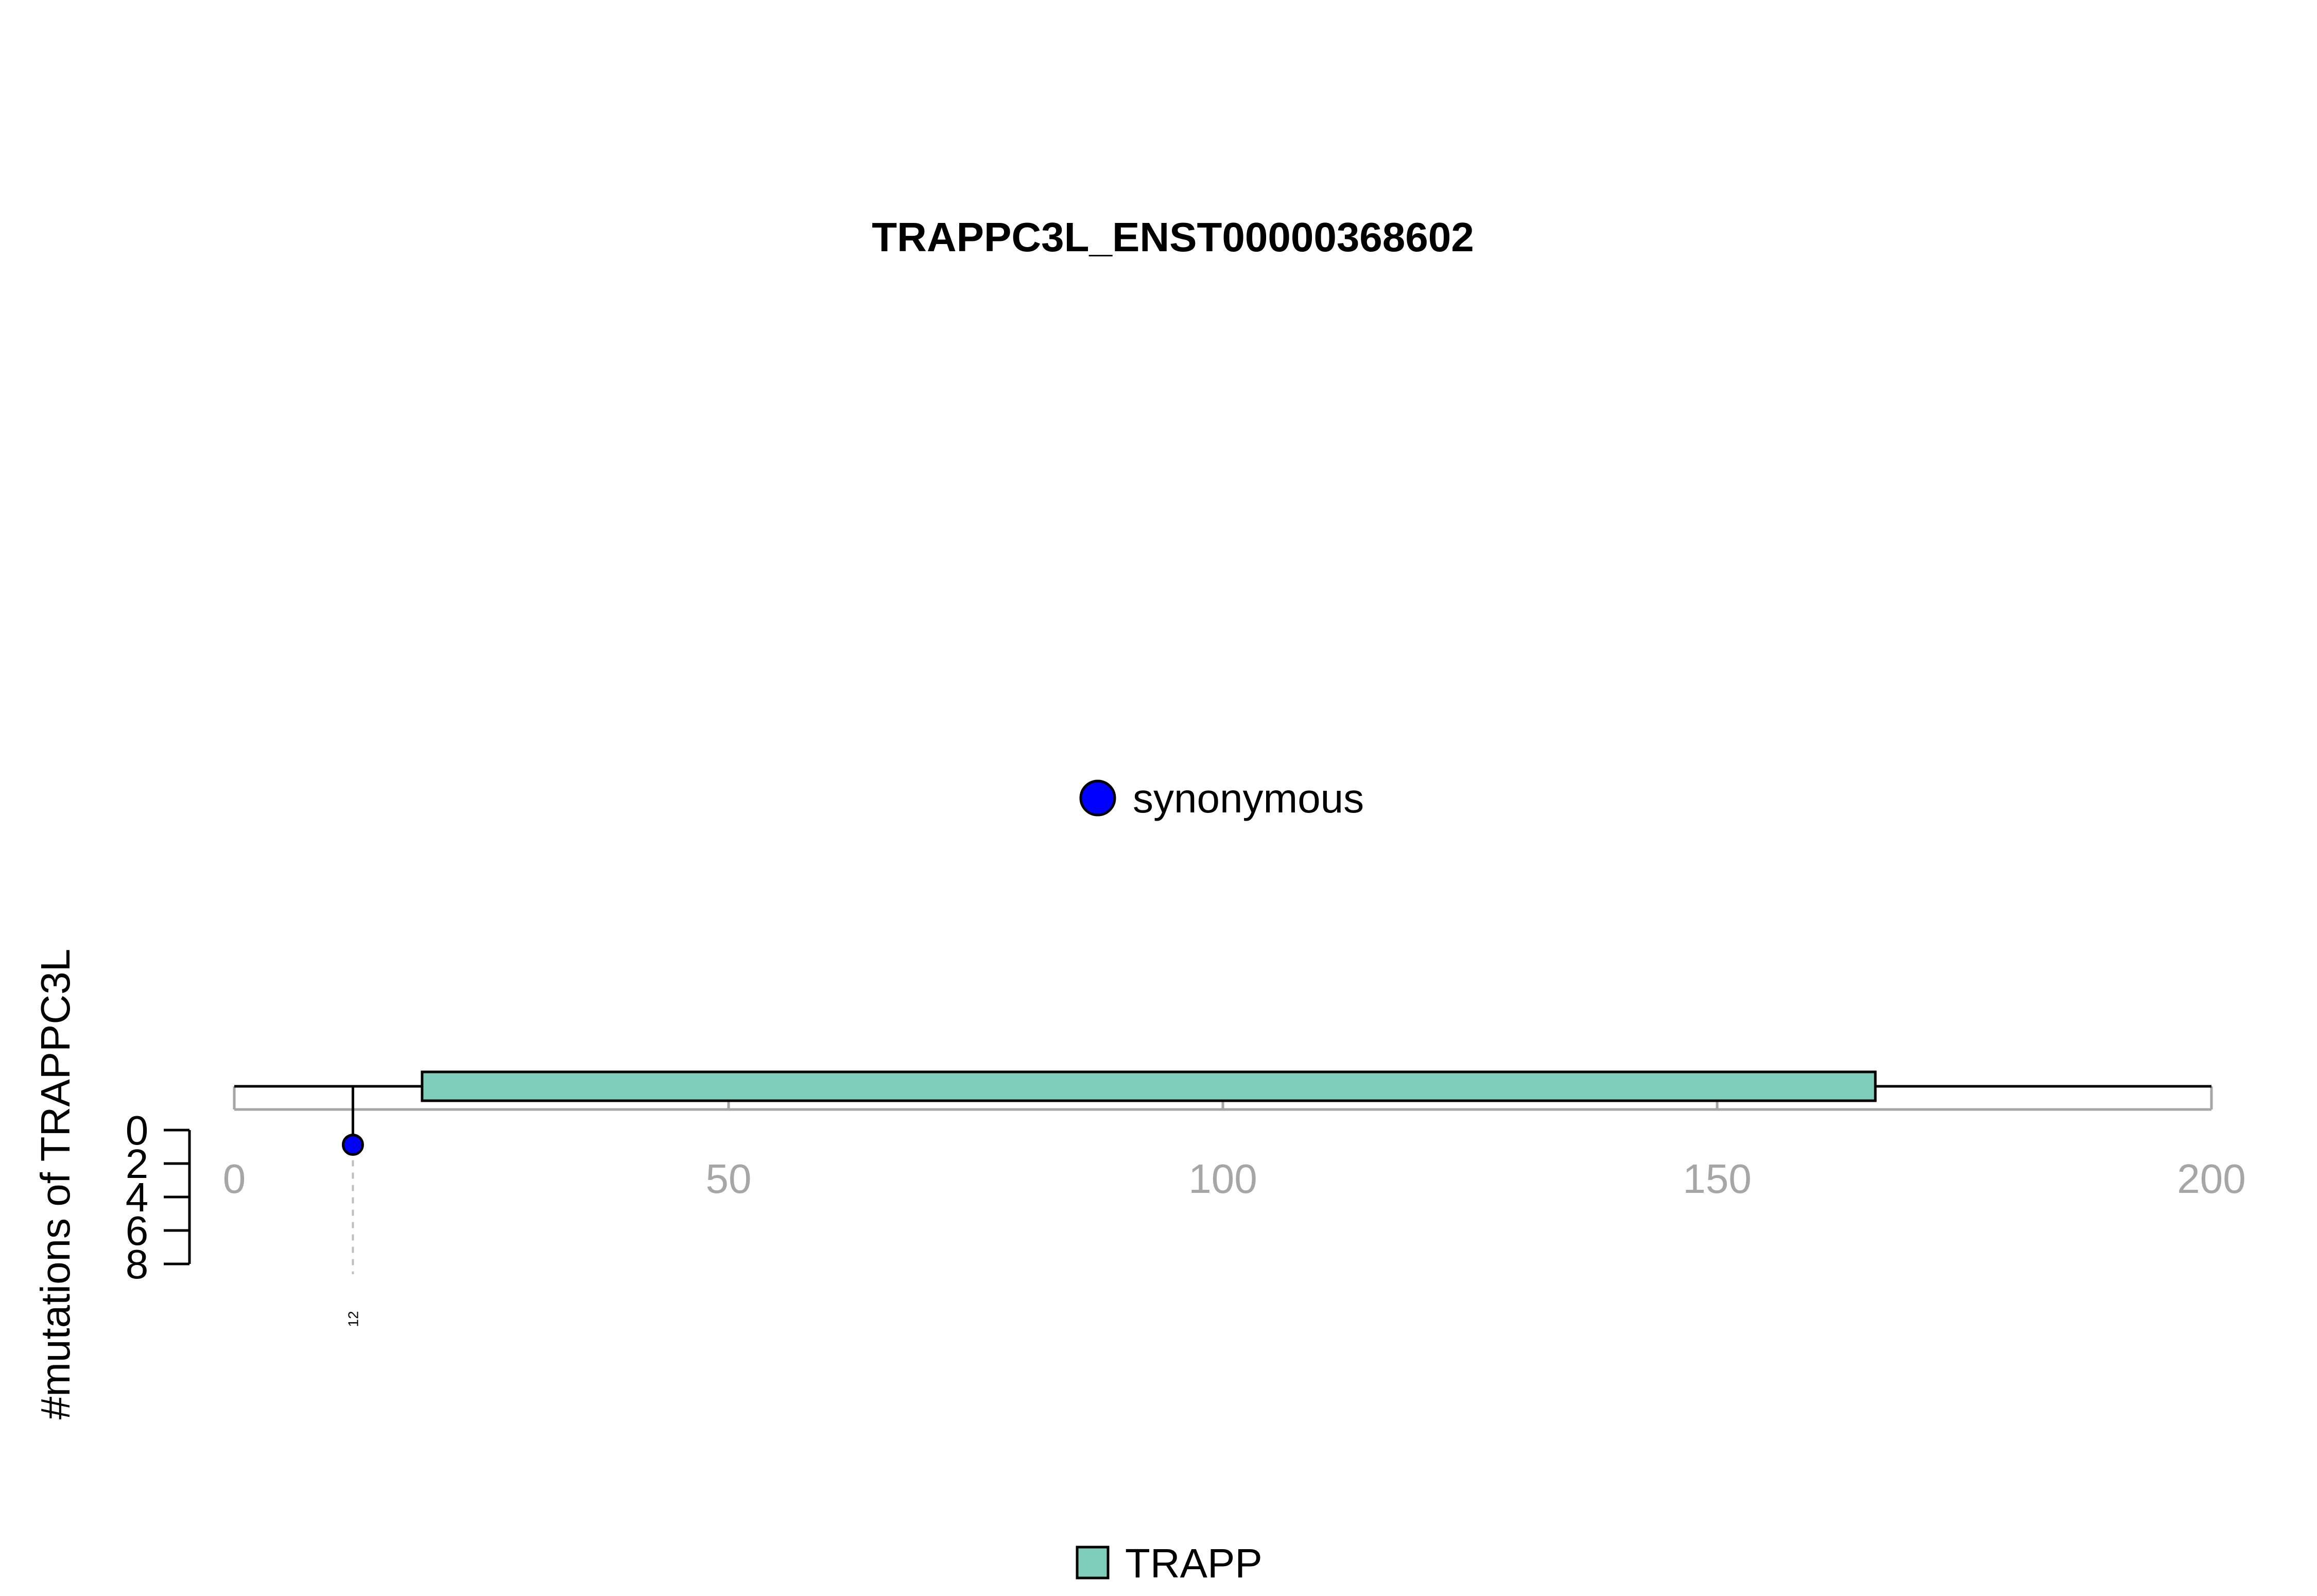 The width and height of the screenshot is (2317, 1596). I want to click on y-tick-label-8: 8, so click(137, 1264).